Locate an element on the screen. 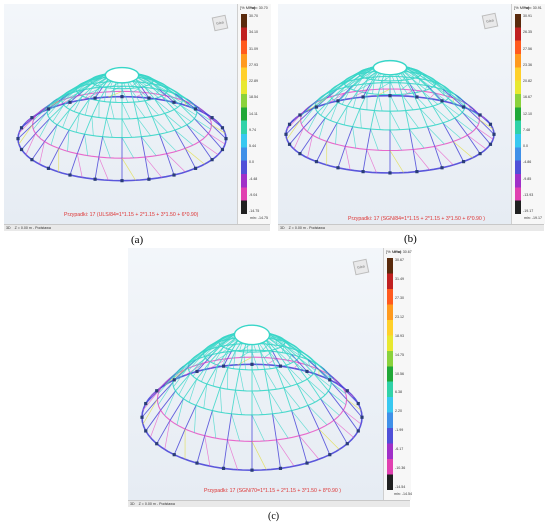  view-cube-a: Góra is located at coordinates (220, 23).